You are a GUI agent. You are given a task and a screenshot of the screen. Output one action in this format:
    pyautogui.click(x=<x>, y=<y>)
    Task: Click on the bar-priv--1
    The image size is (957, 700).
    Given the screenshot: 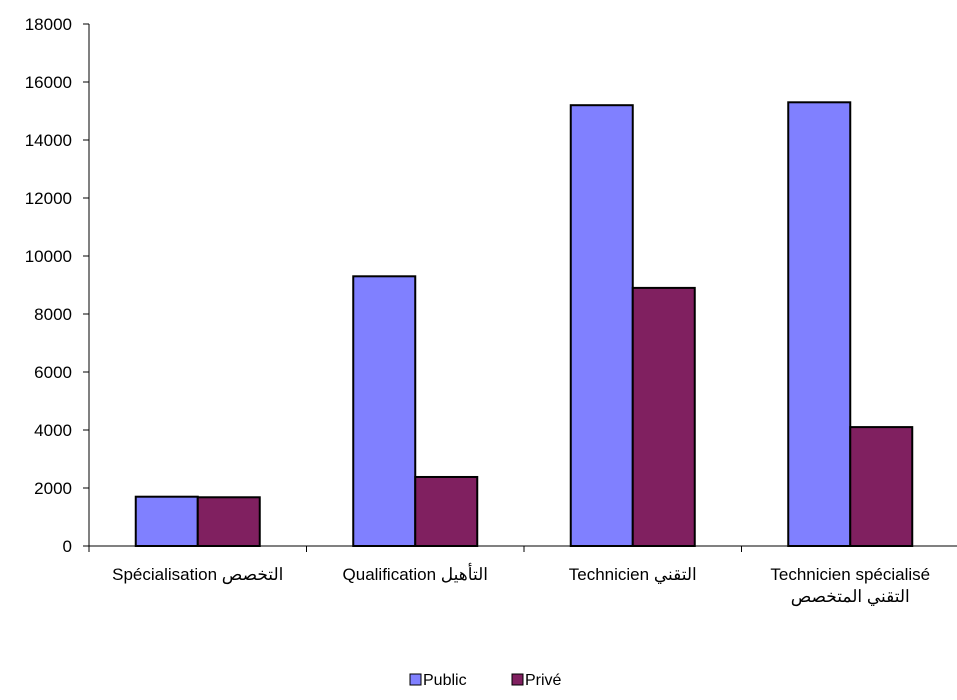 What is the action you would take?
    pyautogui.click(x=446, y=511)
    